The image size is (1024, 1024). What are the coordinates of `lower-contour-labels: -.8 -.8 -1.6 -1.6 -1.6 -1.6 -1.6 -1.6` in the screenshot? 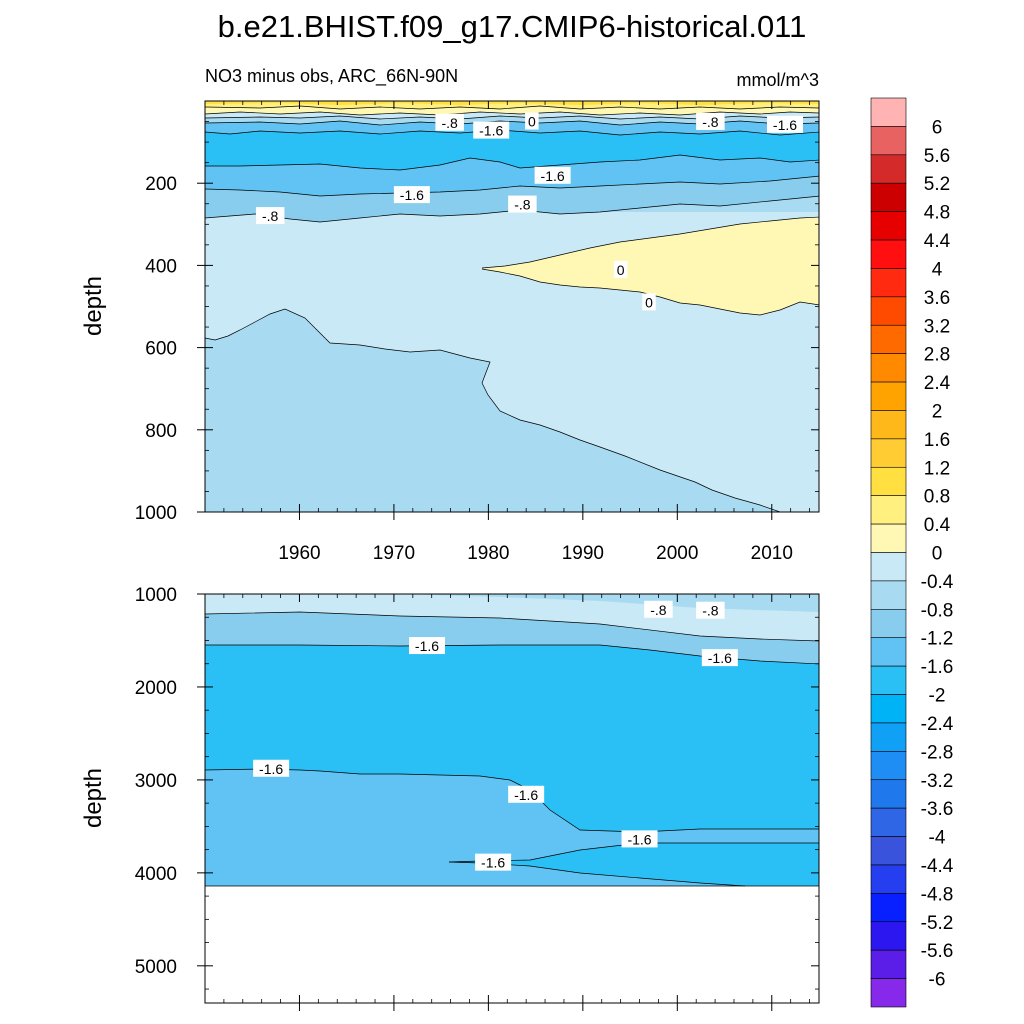 It's located at (495, 735).